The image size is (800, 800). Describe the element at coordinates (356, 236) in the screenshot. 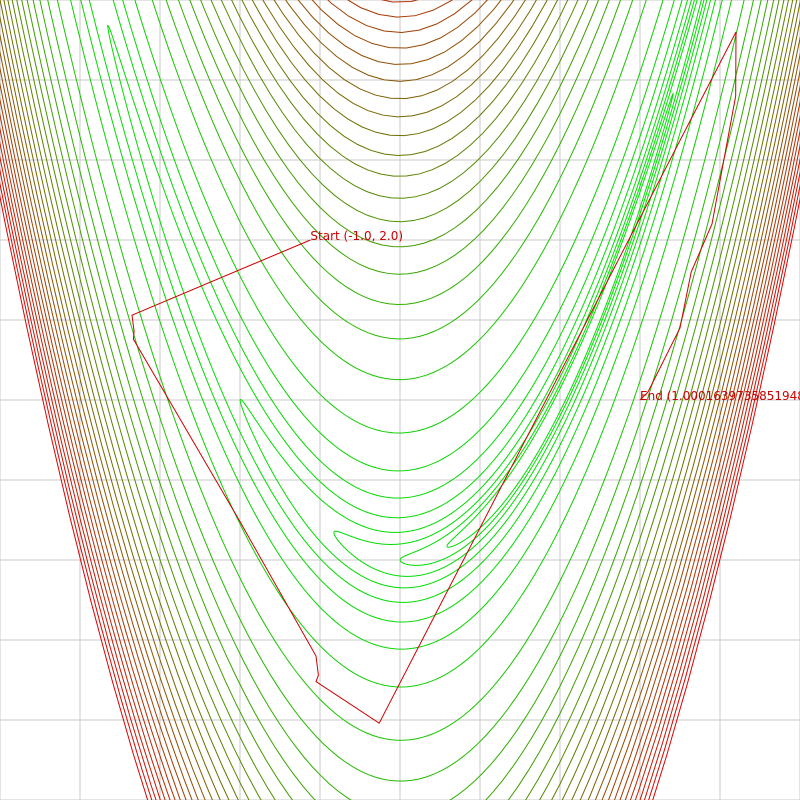

I see `start-label: Start (-1.0, 2.0)` at that location.